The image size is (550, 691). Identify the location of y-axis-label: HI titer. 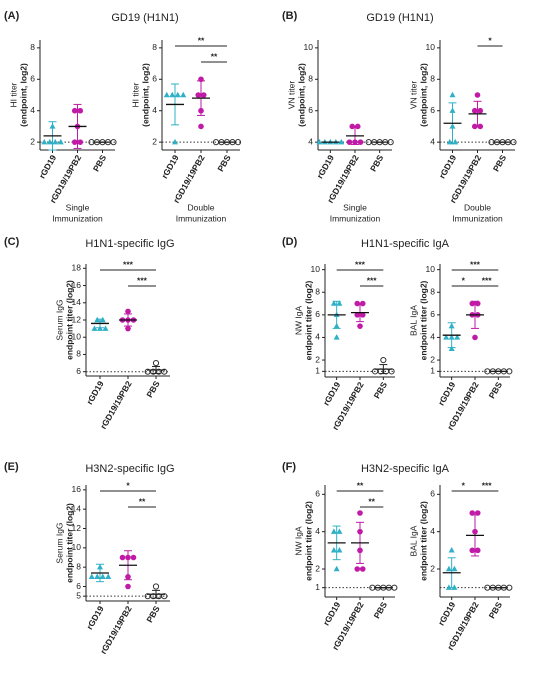
(13, 94).